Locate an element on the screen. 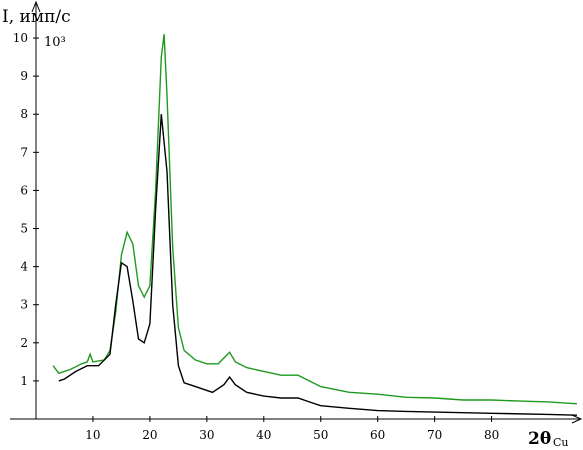 The width and height of the screenshot is (583, 450). y-tick-label: 9 is located at coordinates (24, 76).